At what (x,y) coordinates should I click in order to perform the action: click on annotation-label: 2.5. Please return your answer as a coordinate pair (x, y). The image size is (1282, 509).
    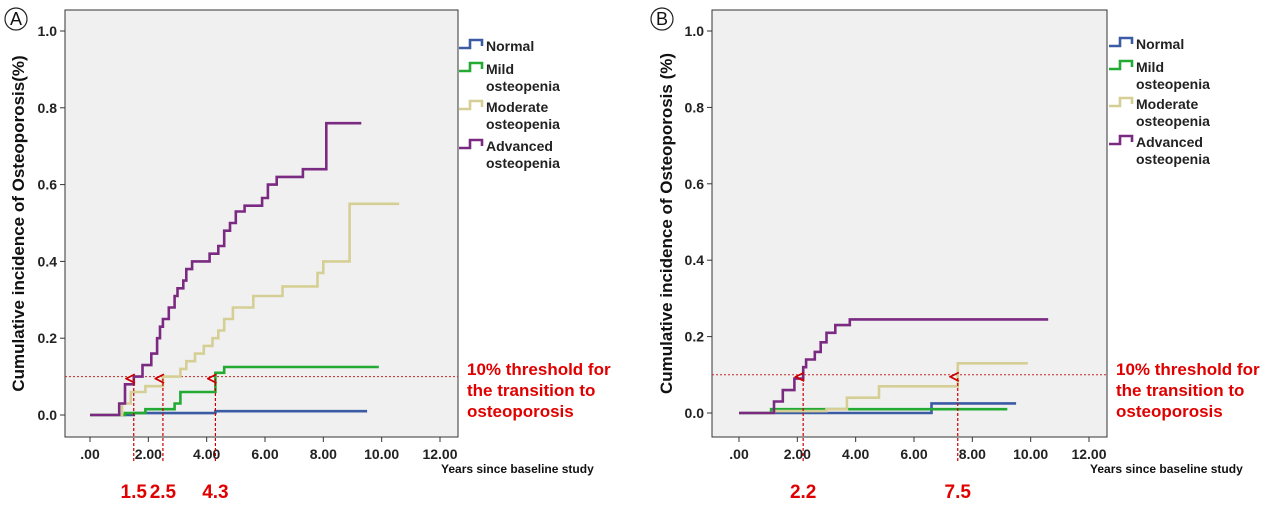
    Looking at the image, I should click on (163, 492).